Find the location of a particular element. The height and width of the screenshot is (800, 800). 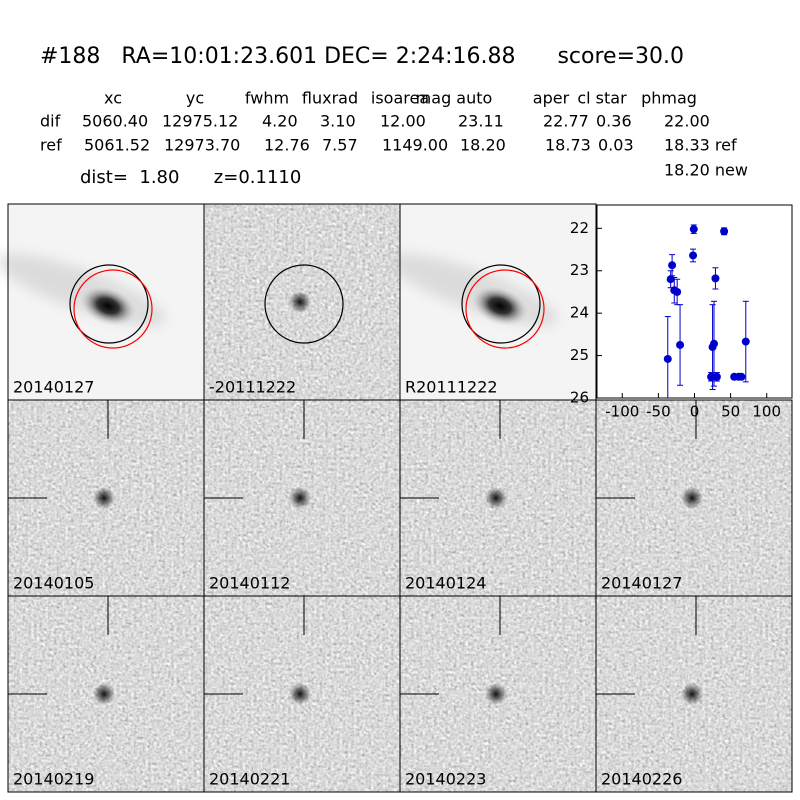

panel-label: 20140223 is located at coordinates (445, 779).